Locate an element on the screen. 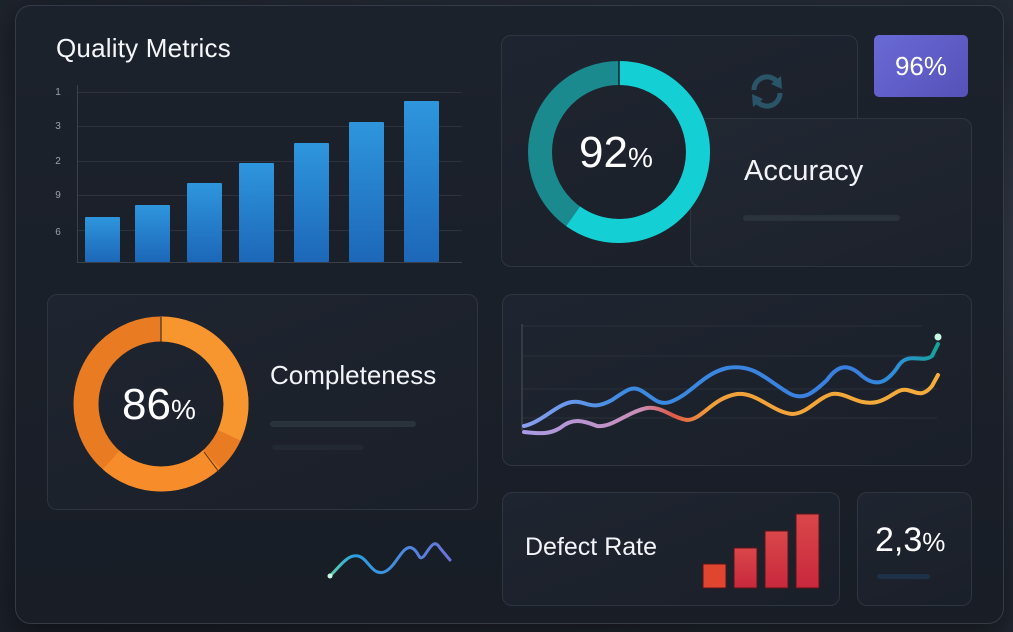 This screenshot has width=1013, height=632. endpoint-marker is located at coordinates (938, 337).